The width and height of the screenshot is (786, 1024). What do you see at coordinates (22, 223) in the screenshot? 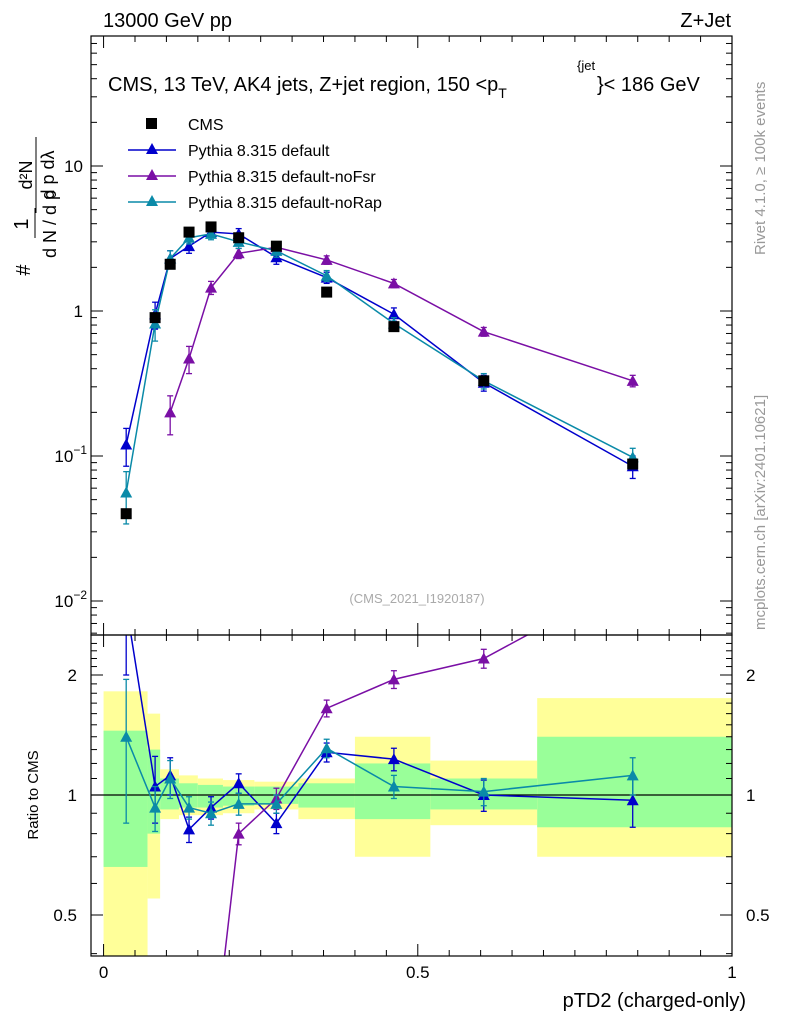
I see `svg-text: 1` at bounding box center [22, 223].